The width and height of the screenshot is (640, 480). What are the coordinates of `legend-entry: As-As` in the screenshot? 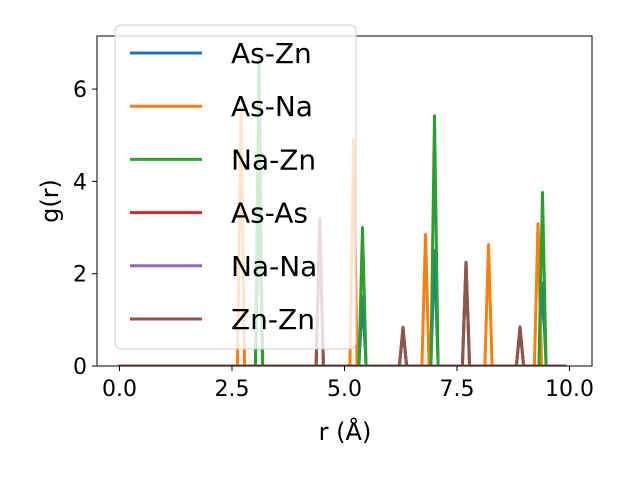 It's located at (219, 213).